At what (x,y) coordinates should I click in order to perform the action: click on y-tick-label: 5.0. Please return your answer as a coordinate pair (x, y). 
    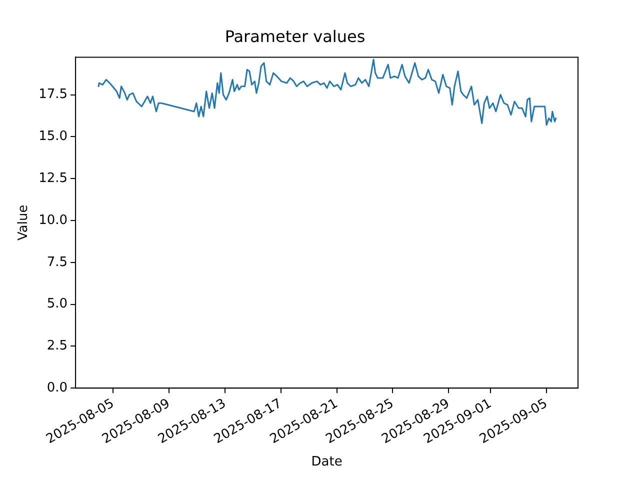
    Looking at the image, I should click on (57, 304).